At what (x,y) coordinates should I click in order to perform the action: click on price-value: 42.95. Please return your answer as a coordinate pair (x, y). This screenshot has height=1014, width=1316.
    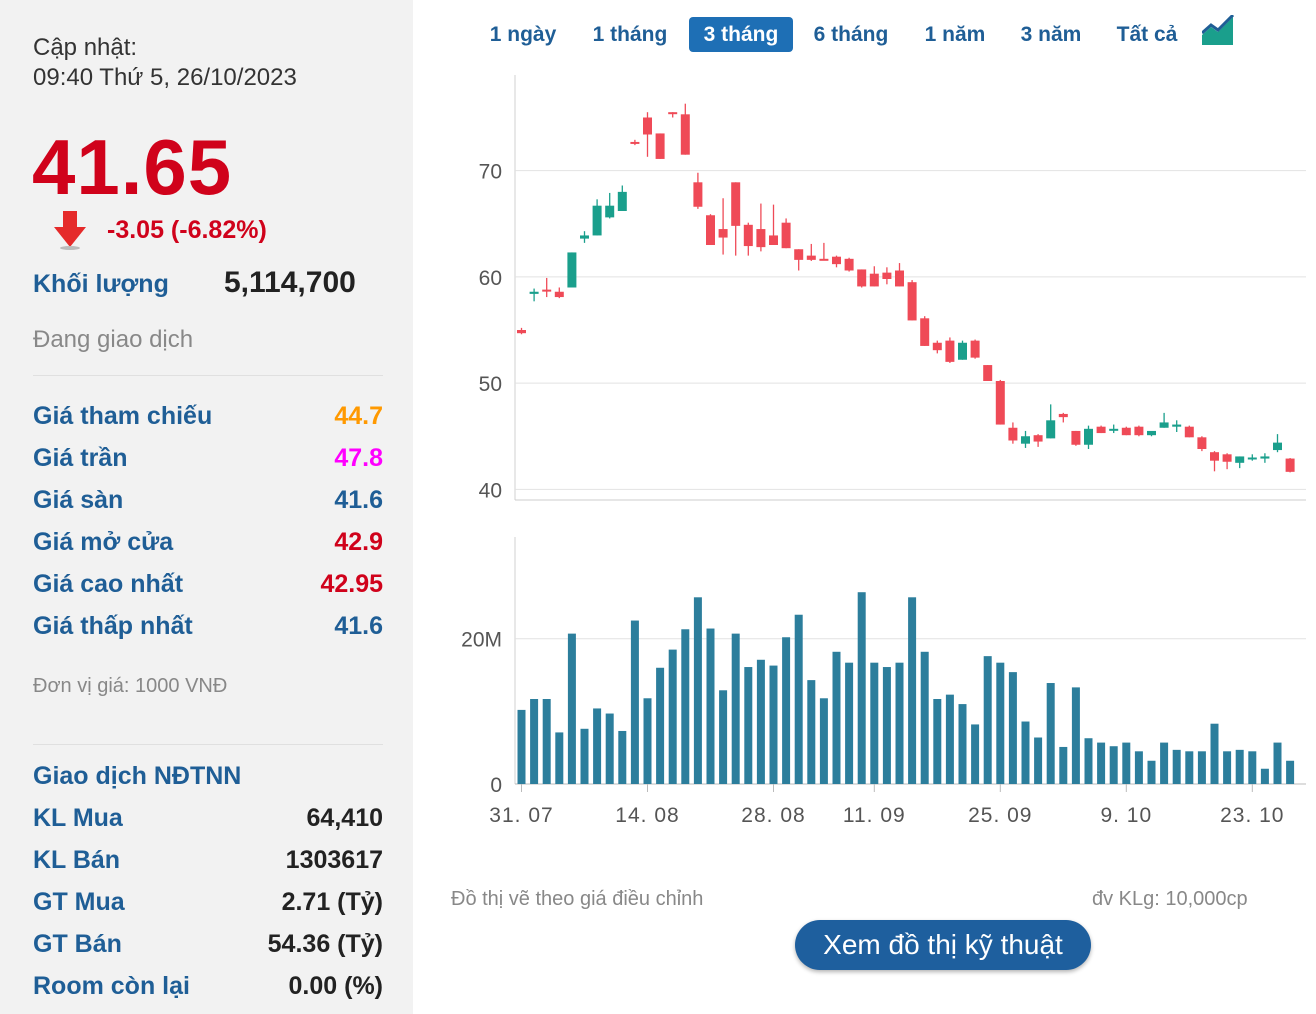
    Looking at the image, I should click on (351, 584).